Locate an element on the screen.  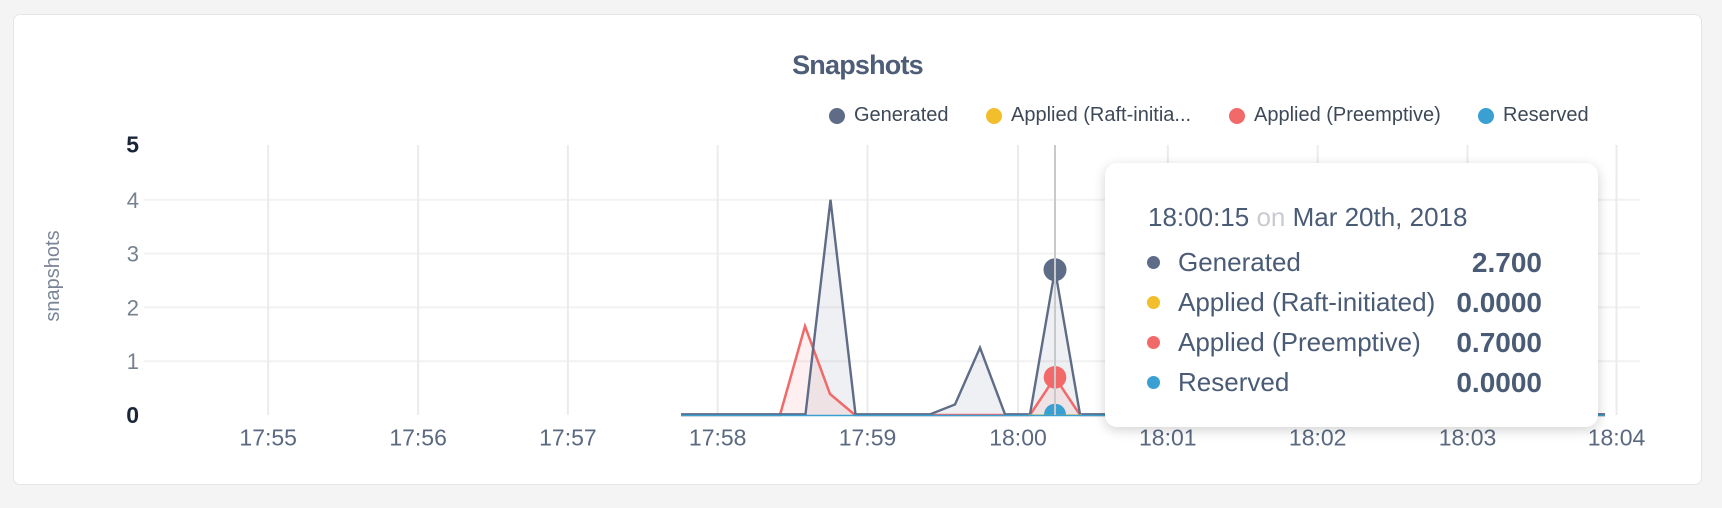
svg-text: 18:03 is located at coordinates (1468, 438).